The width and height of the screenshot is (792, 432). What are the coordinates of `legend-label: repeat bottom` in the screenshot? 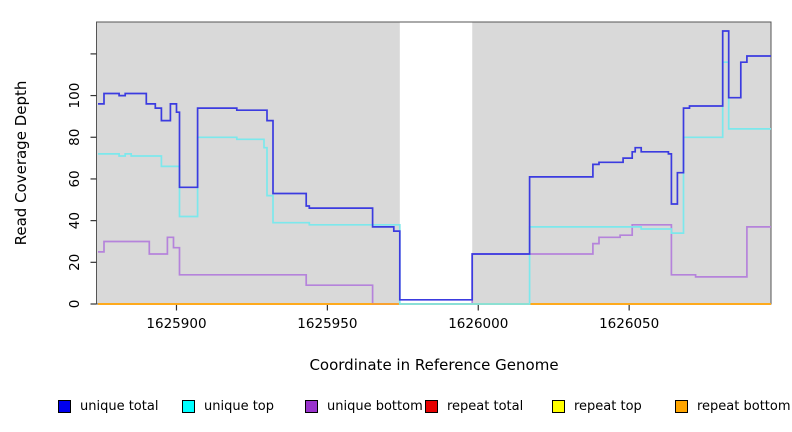 It's located at (744, 406).